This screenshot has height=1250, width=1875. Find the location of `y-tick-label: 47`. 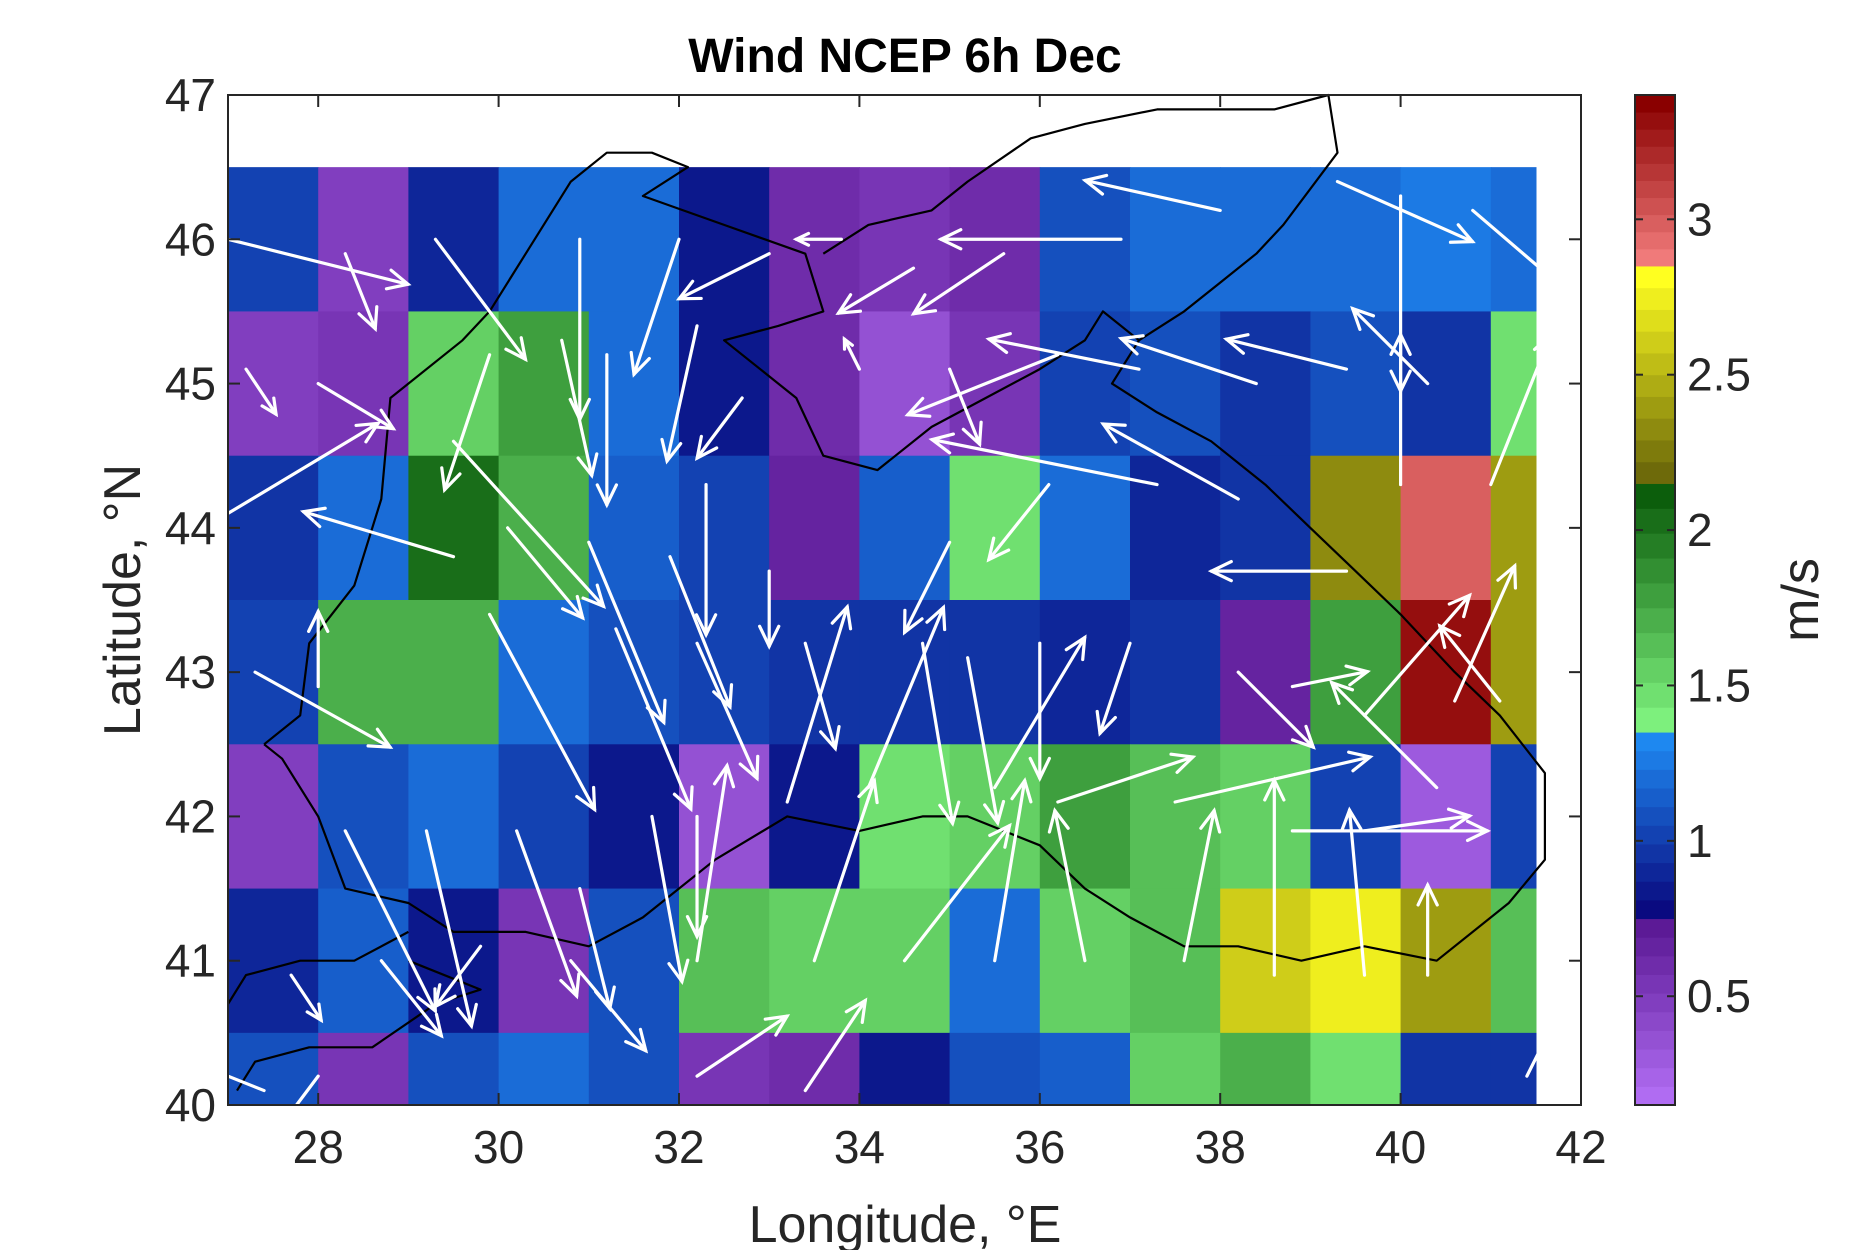

y-tick-label: 47 is located at coordinates (190, 95).